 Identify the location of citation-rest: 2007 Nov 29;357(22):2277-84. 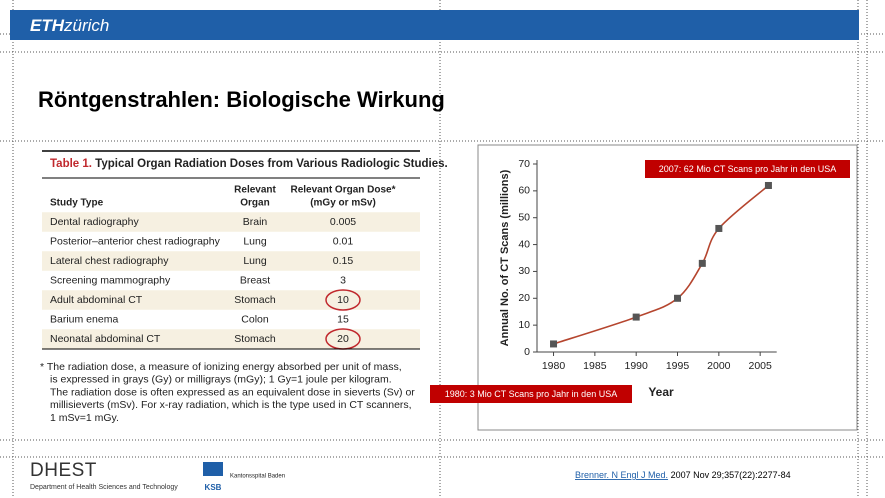
(731, 475).